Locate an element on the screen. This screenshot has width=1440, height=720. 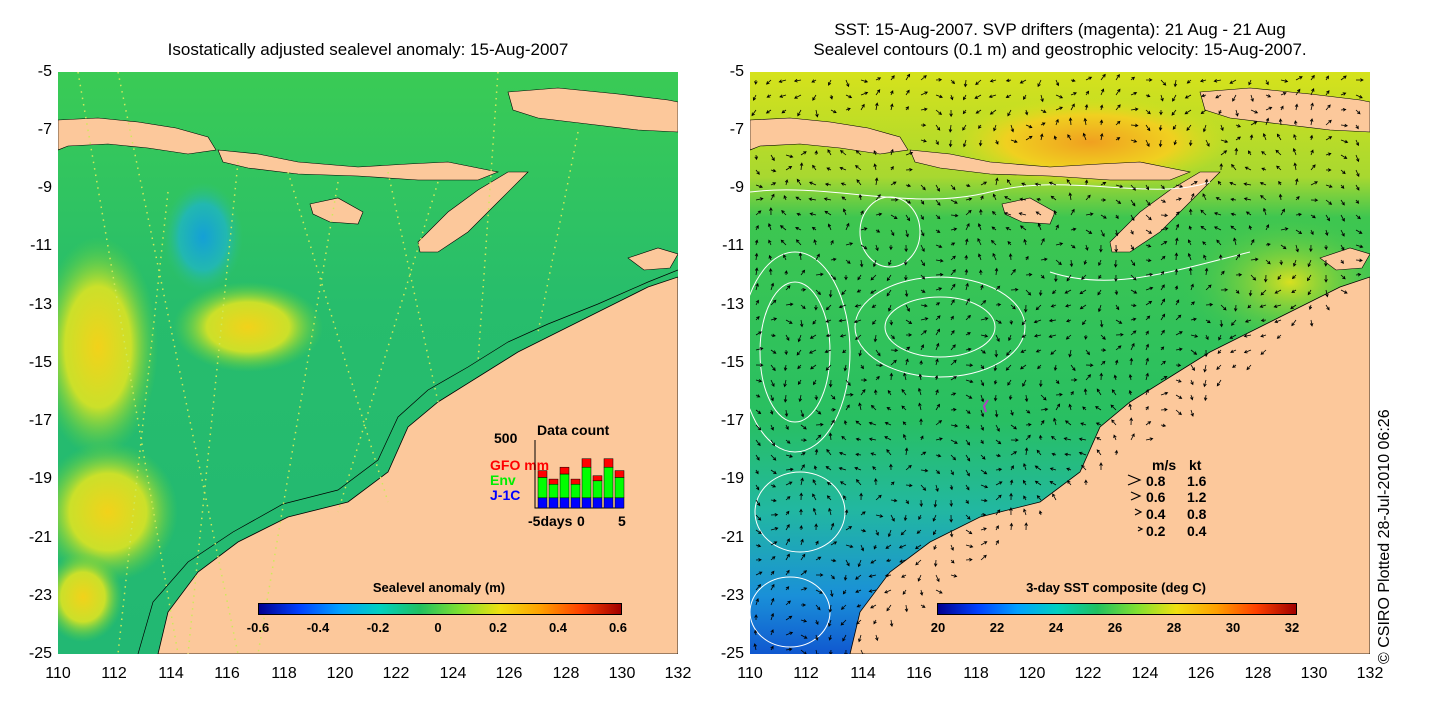
right-land-islands-northeast is located at coordinates (1284, 110).